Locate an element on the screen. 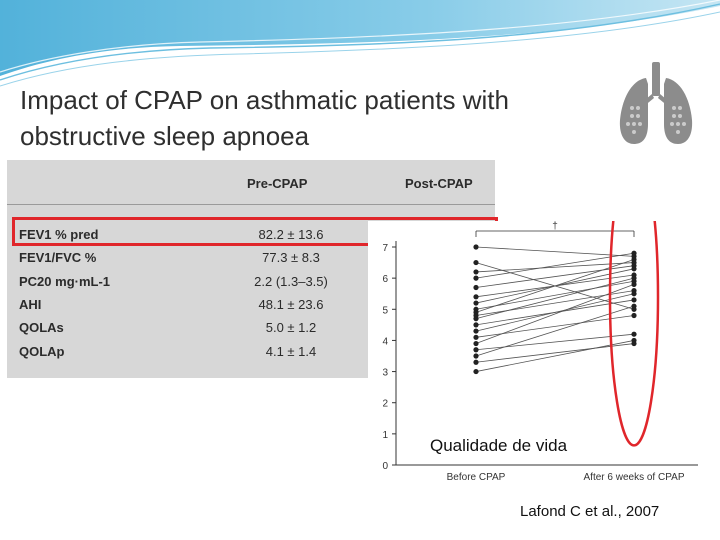 This screenshot has width=720, height=540. x-tick-label: After 6 weeks of CPAP is located at coordinates (634, 477).